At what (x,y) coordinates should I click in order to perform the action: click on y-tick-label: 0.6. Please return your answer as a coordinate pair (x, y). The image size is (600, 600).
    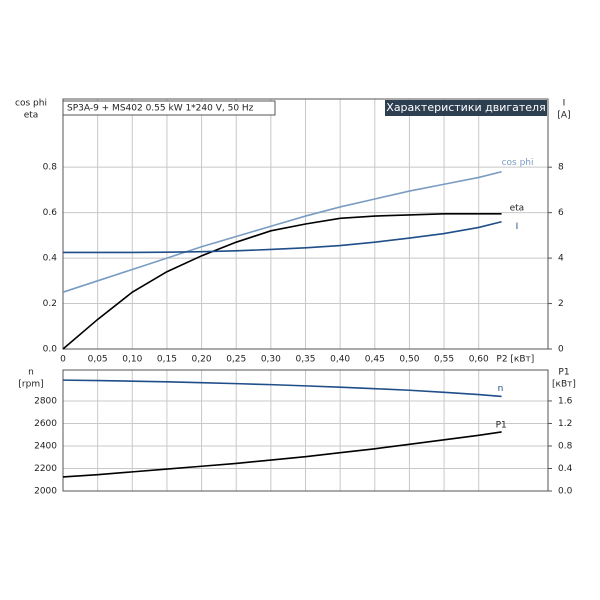
    Looking at the image, I should click on (50, 213).